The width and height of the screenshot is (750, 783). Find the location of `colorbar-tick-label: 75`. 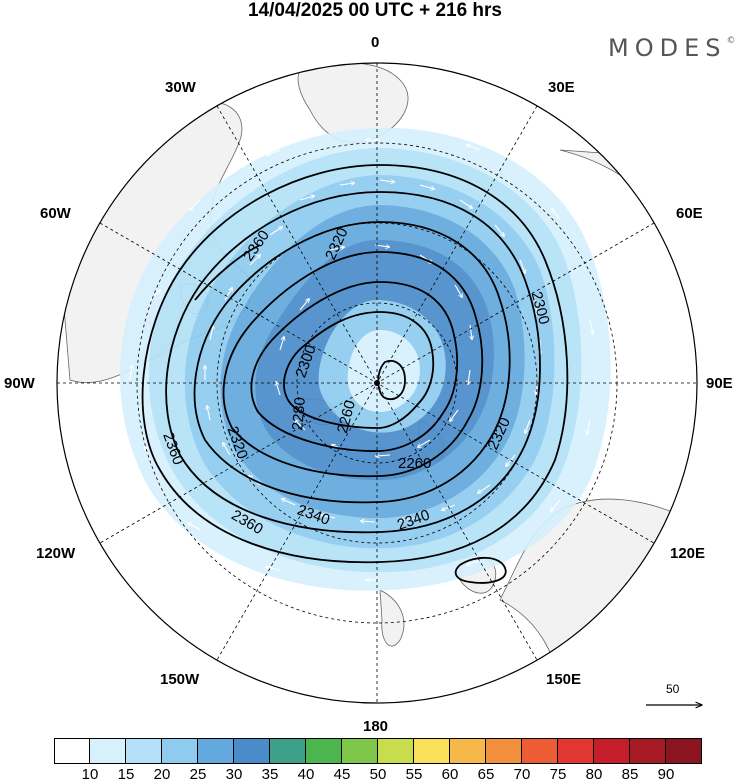

colorbar-tick-label: 75 is located at coordinates (558, 774).